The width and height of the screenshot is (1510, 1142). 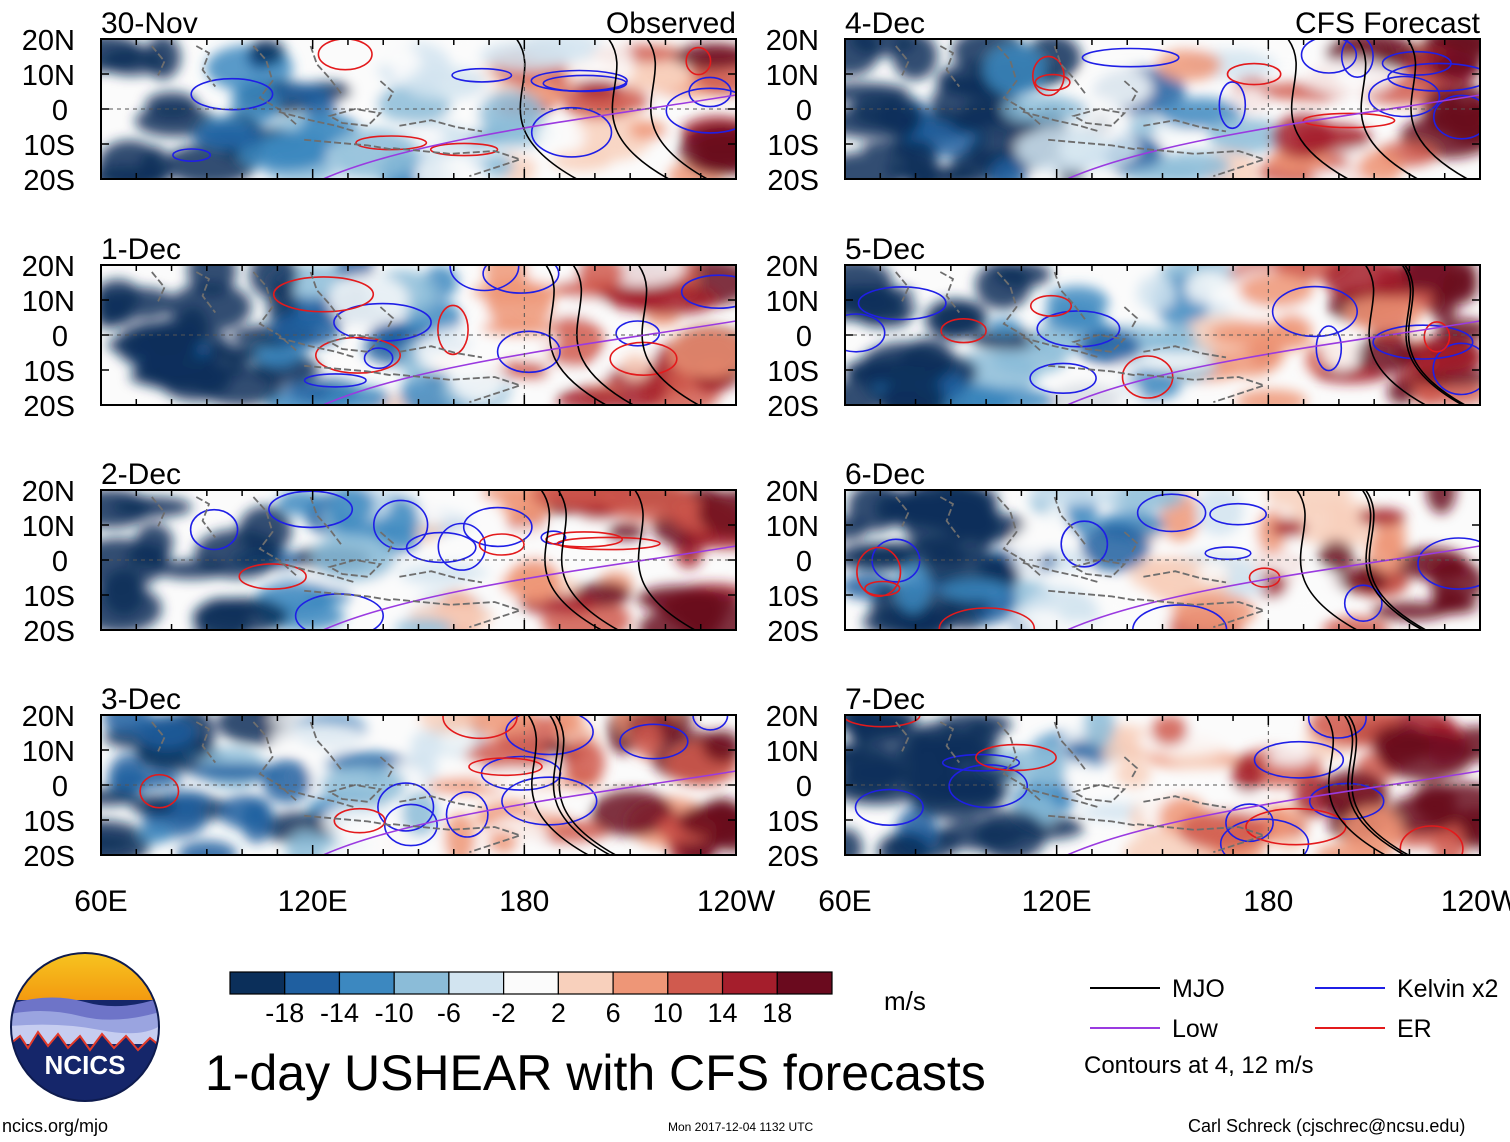 I want to click on colorbar-tick-label: 10, so click(x=668, y=1013).